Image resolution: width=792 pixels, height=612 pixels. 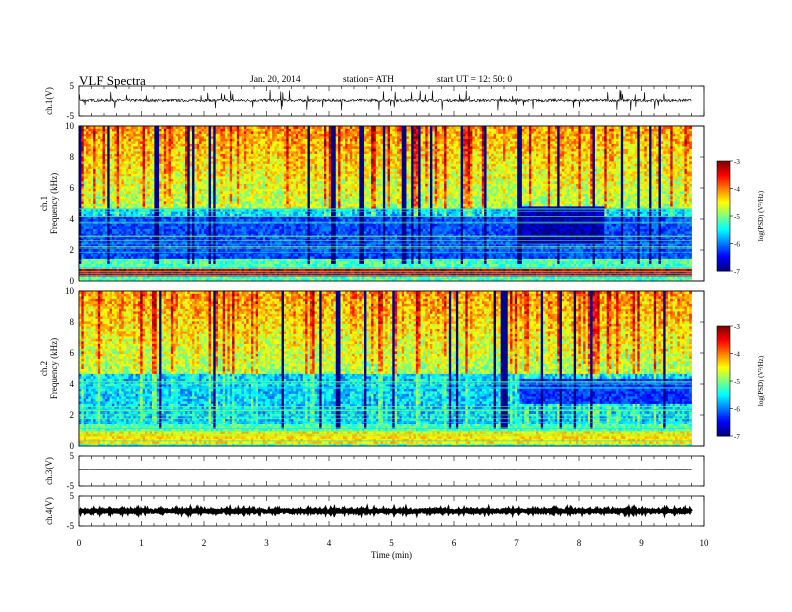 I want to click on series-line-ch4, so click(x=385, y=511).